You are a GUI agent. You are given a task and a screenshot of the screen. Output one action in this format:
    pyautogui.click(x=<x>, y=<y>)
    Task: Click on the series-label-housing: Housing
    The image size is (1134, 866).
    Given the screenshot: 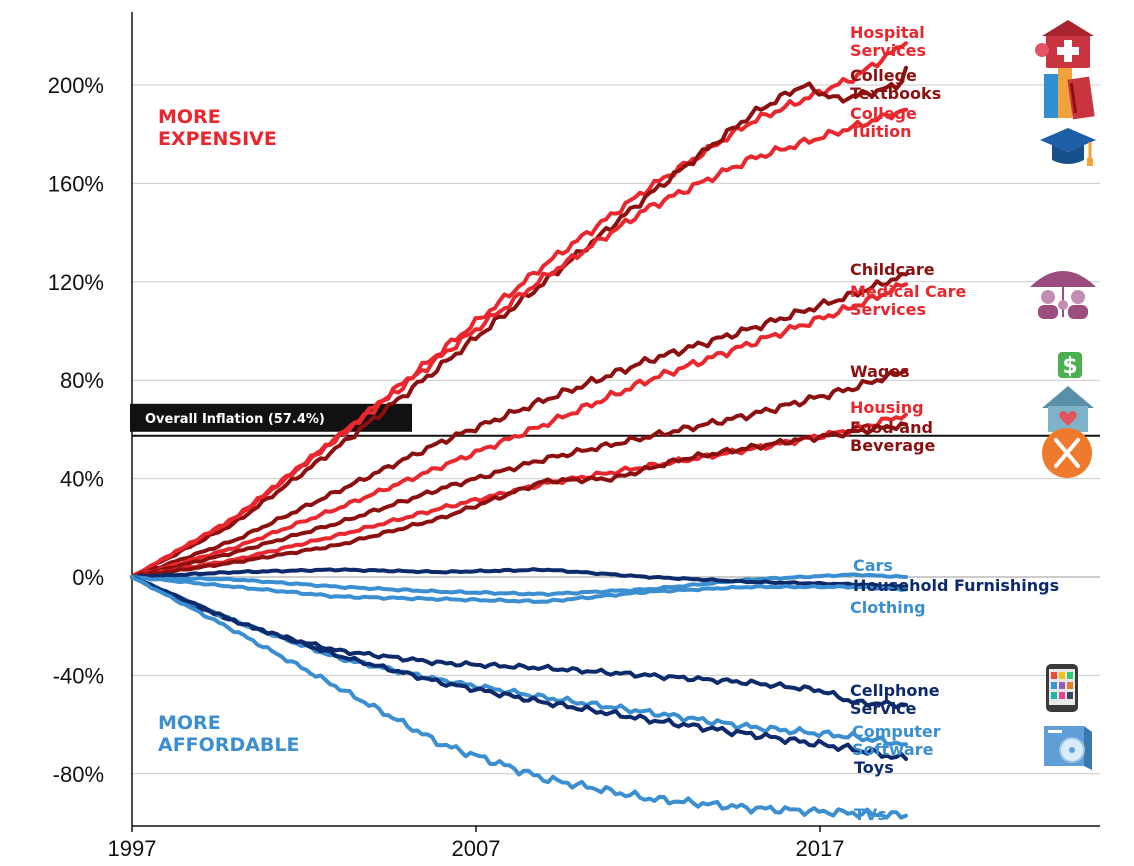 What is the action you would take?
    pyautogui.click(x=887, y=407)
    